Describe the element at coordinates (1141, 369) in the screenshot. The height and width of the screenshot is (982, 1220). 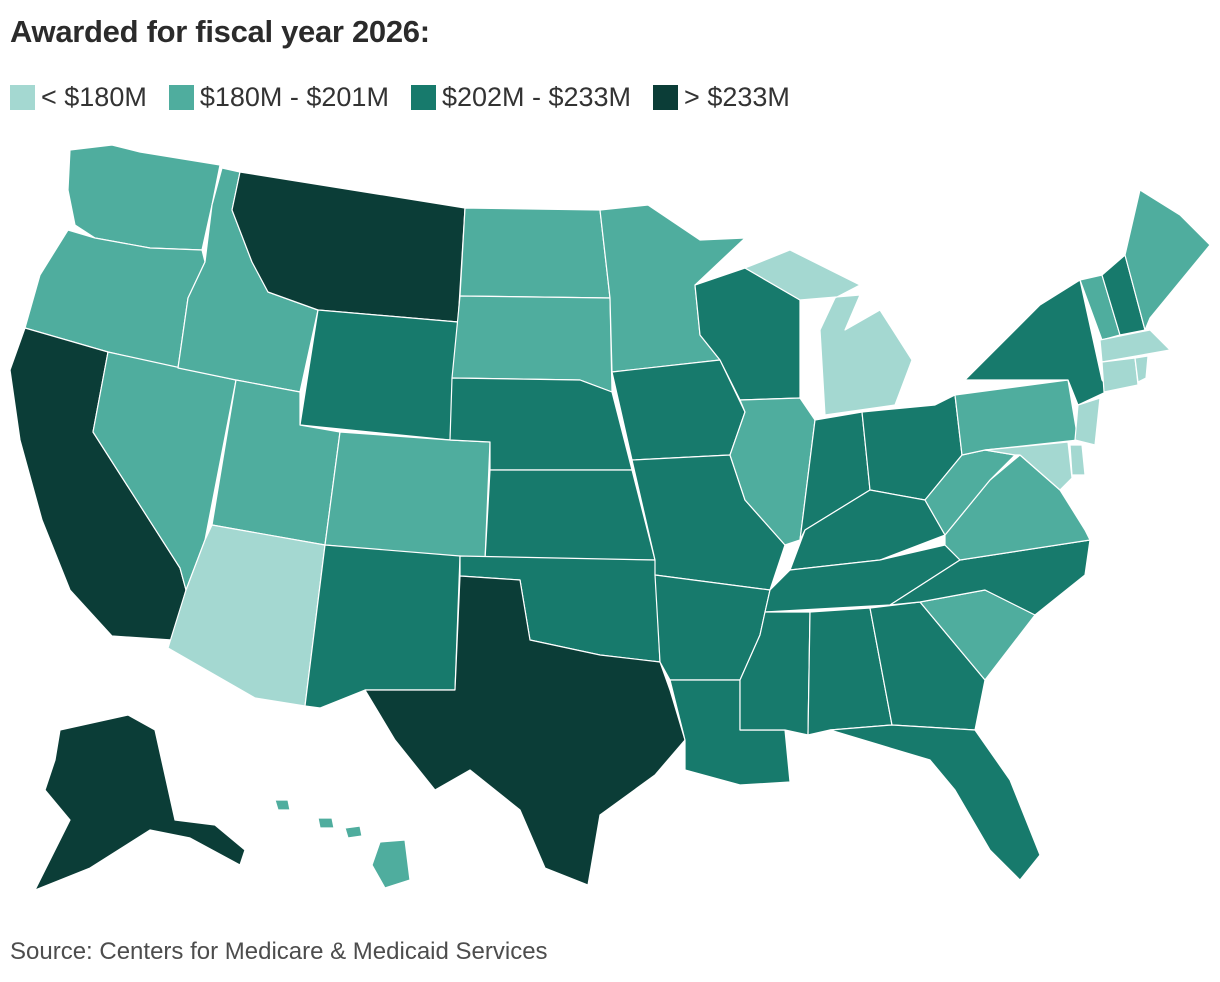
I see `state-RI` at that location.